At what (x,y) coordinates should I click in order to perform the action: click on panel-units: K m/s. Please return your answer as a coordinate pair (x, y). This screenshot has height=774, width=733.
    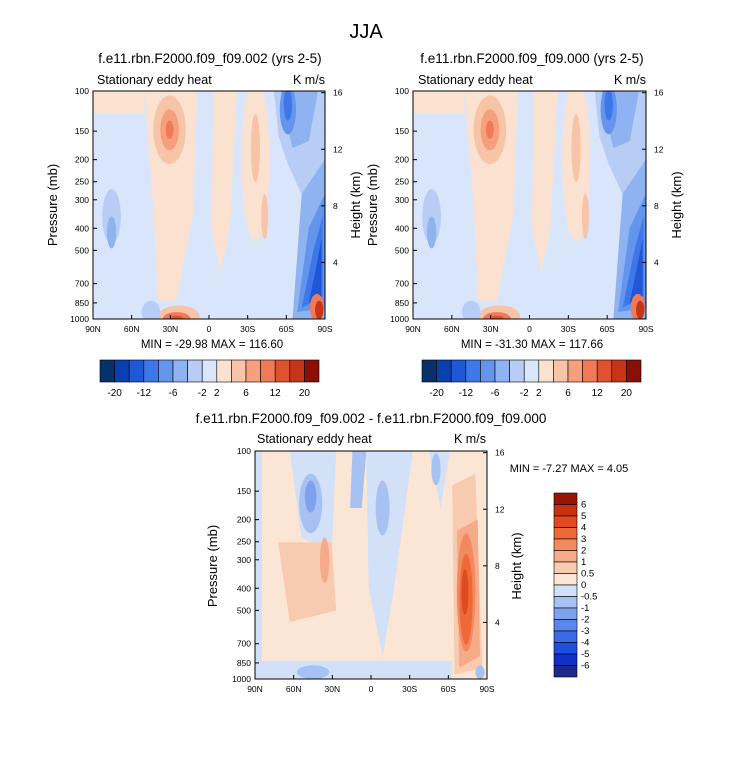
    Looking at the image, I should click on (309, 80).